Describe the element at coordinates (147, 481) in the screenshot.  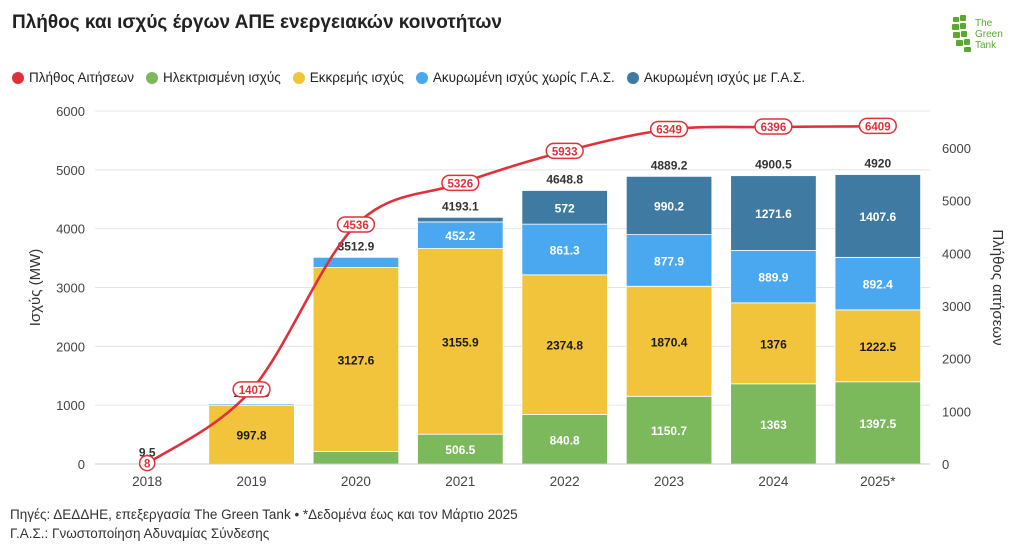
I see `x-tick-label: 2018` at that location.